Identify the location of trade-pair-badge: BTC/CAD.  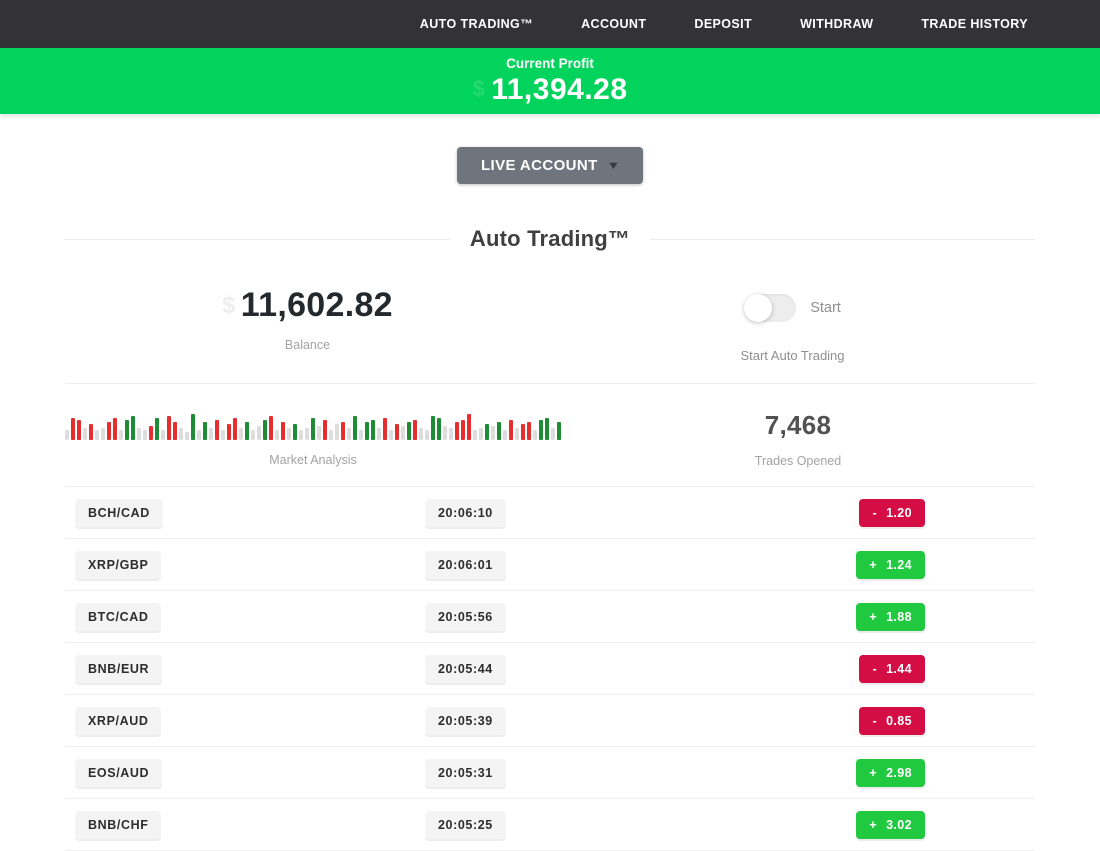
(118, 616).